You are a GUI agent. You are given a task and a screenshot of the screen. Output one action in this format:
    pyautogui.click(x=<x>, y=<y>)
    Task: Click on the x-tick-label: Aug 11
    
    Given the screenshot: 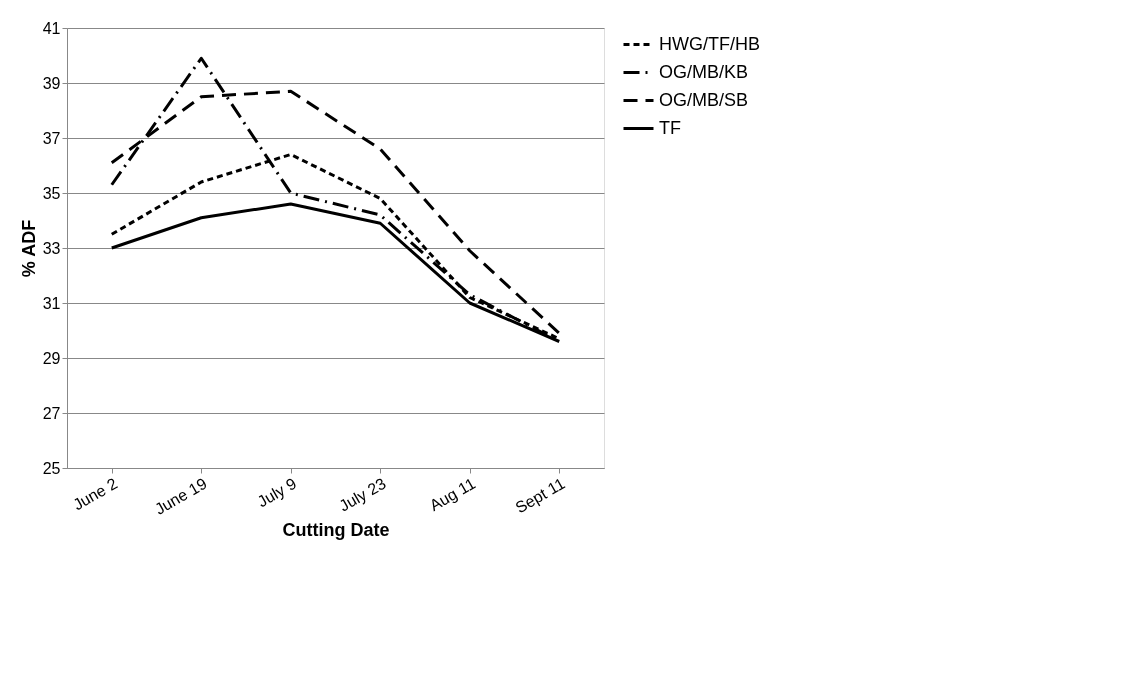 What is the action you would take?
    pyautogui.click(x=452, y=494)
    